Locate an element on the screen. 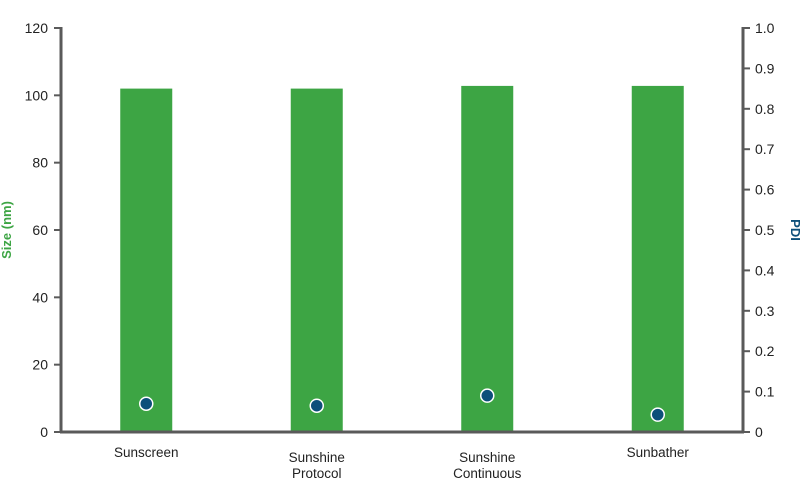 This screenshot has height=500, width=800. y-axis-left-title: Size (nm) is located at coordinates (7, 230).